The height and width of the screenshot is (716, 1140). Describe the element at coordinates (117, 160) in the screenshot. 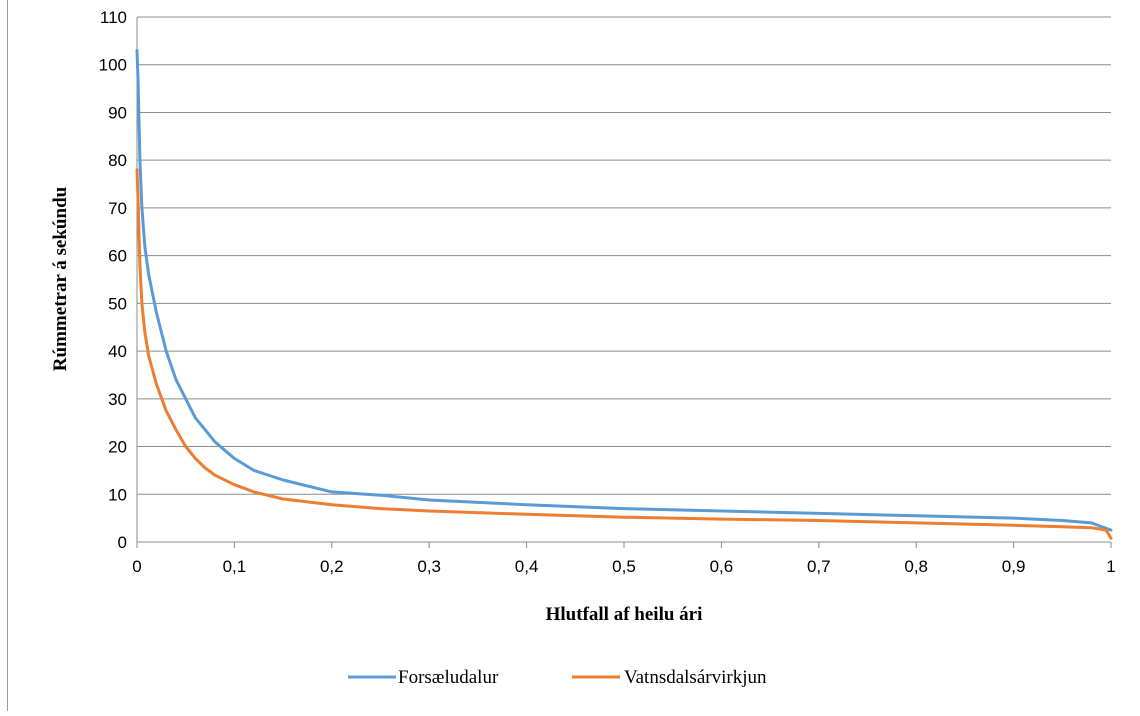

I see `y-tick-label: 80` at that location.